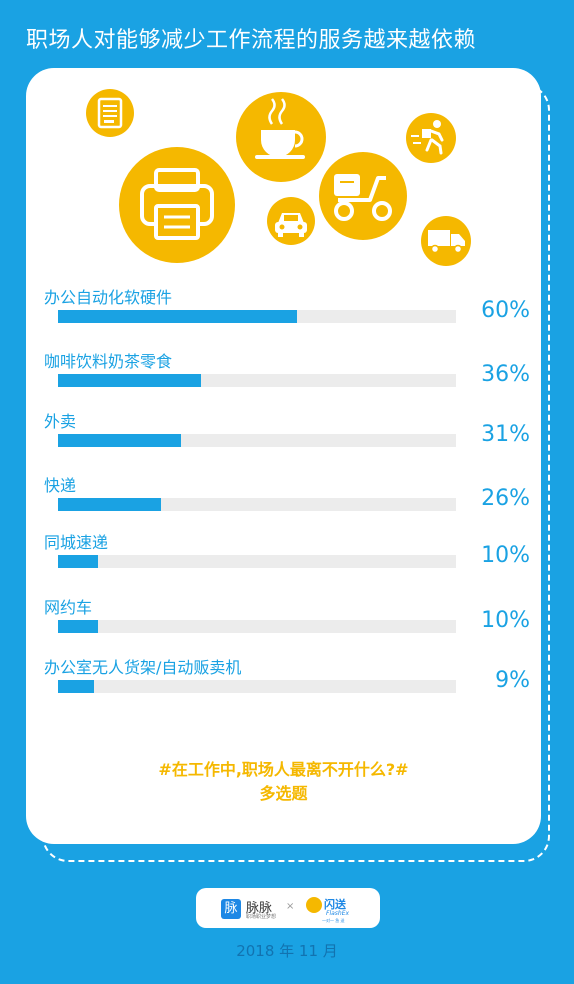 This screenshot has height=984, width=574. I want to click on maimai-logo-mark: 脉, so click(231, 909).